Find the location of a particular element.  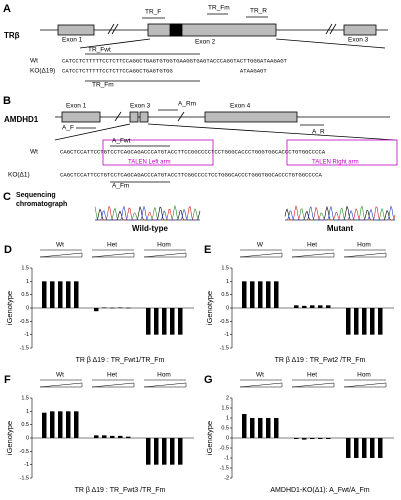

exon-label: Exon 1 is located at coordinates (76, 106).